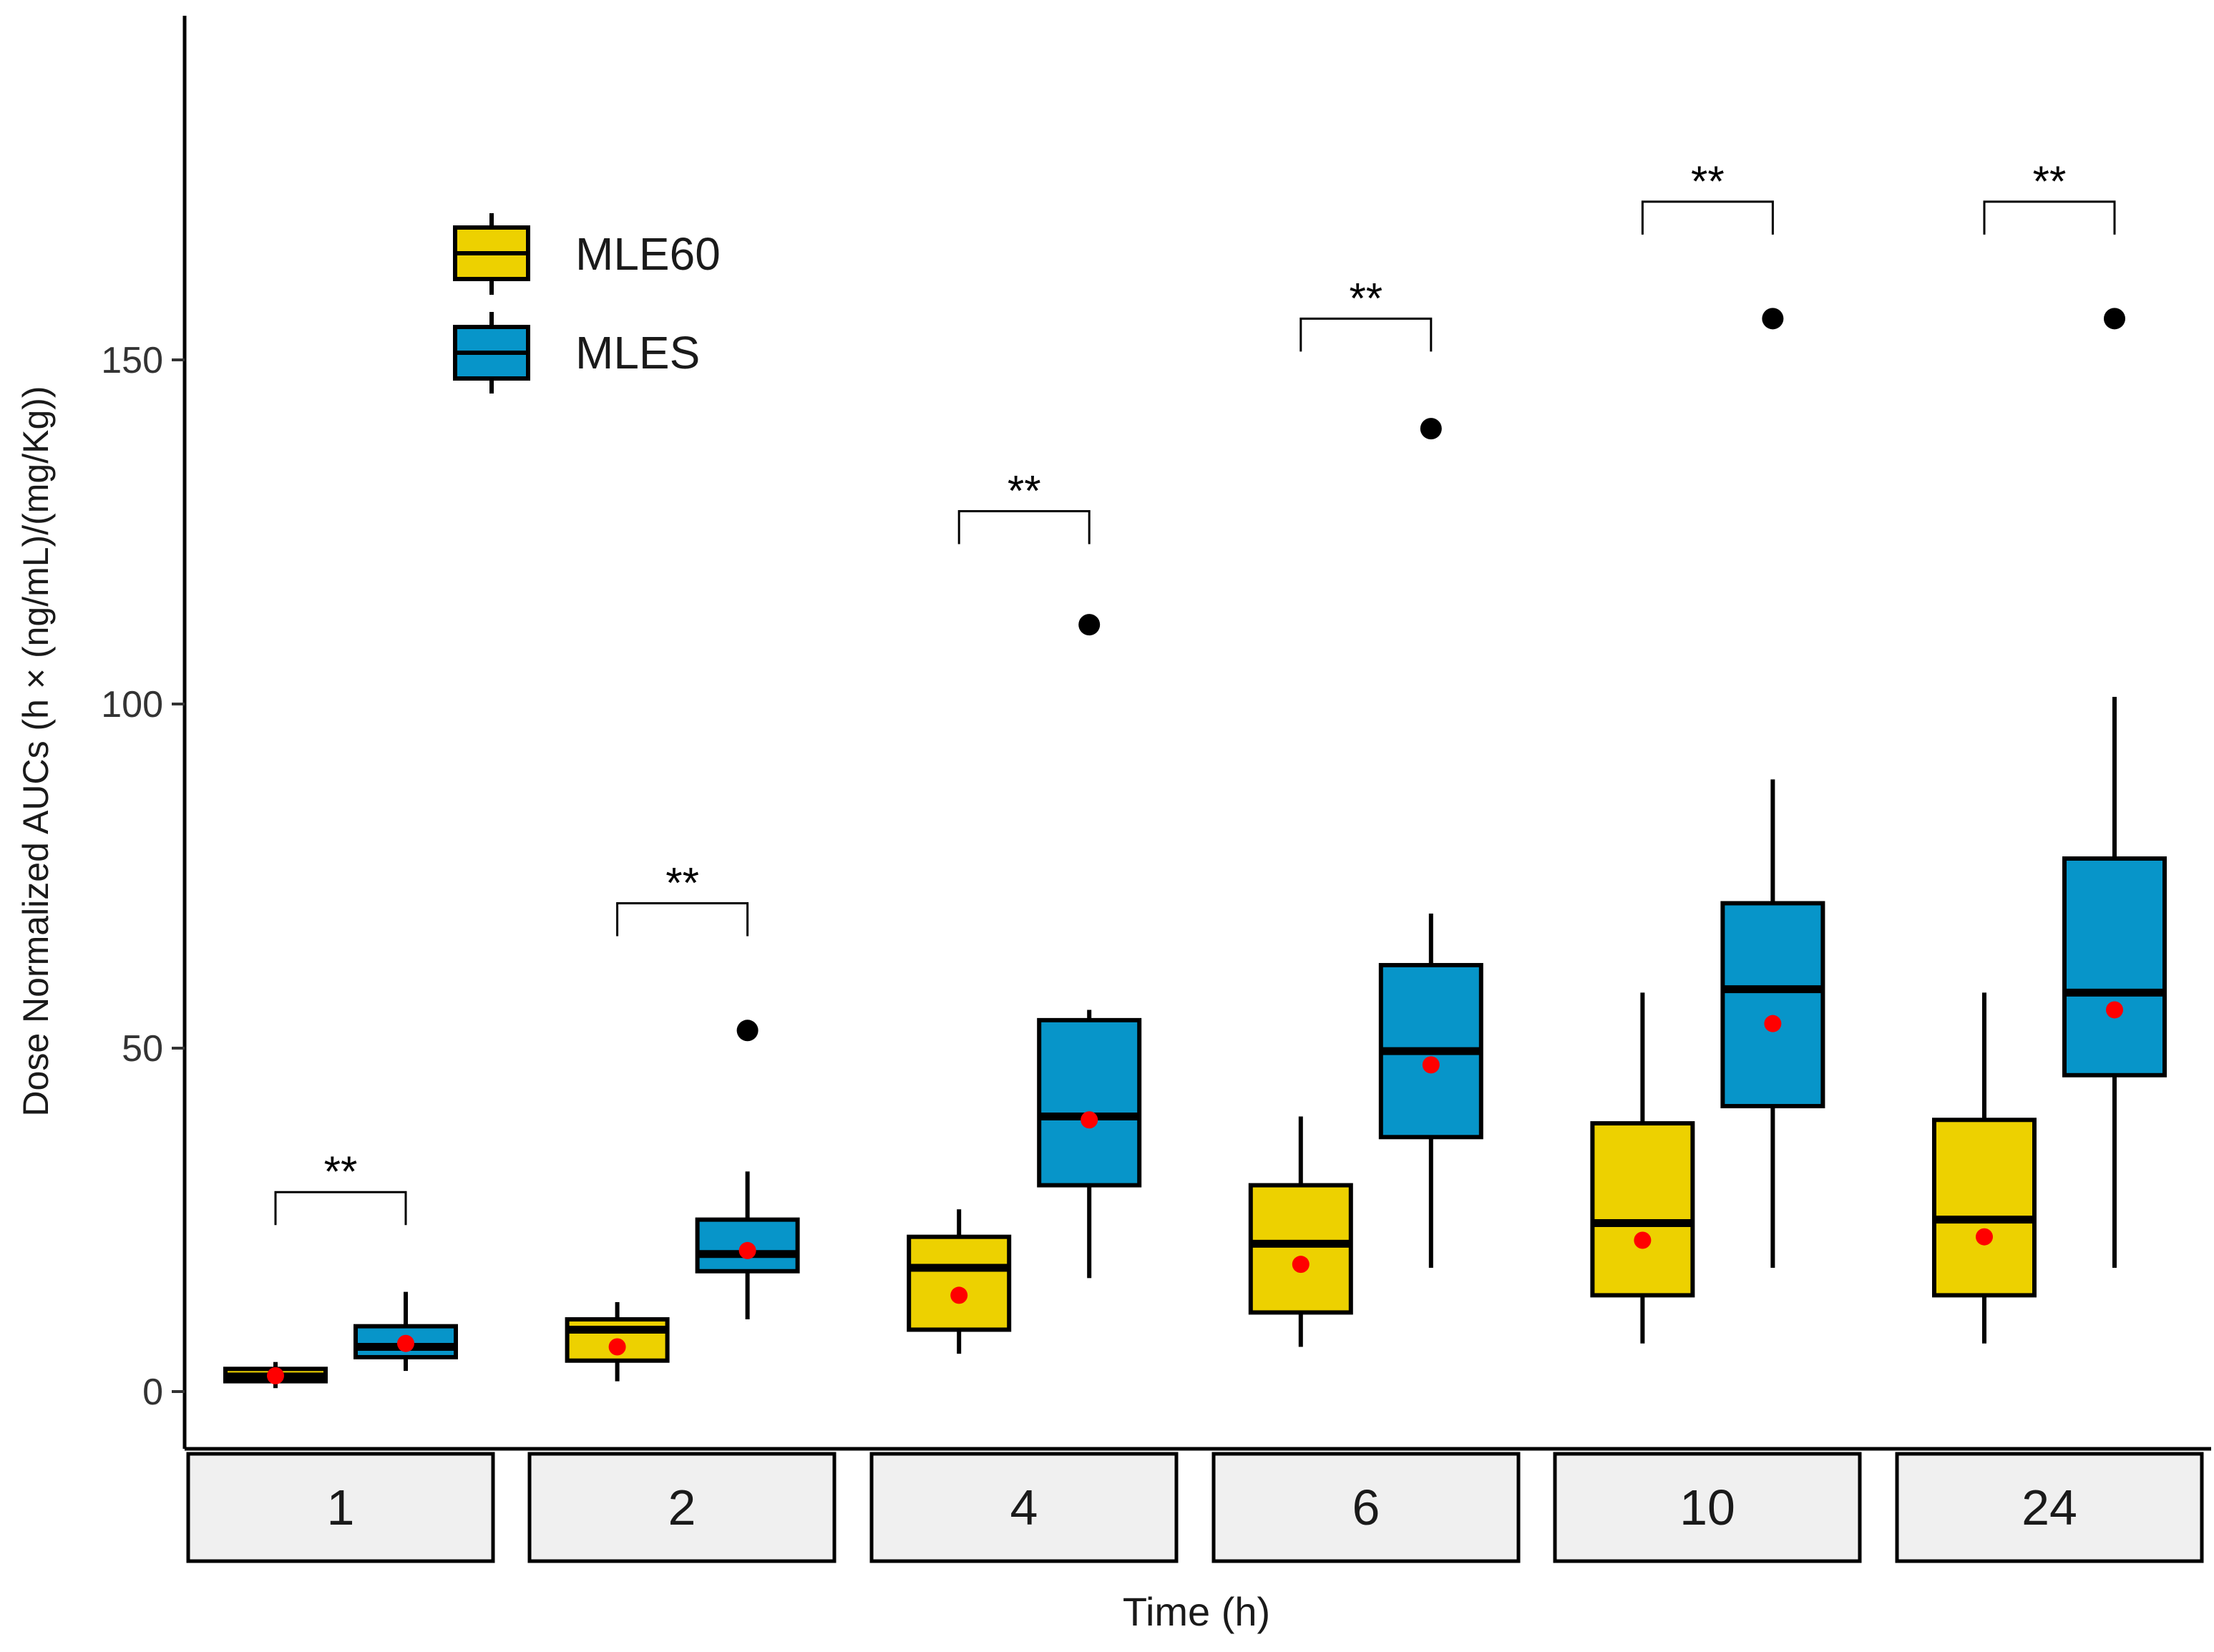 Image resolution: width=2214 pixels, height=1652 pixels. I want to click on significance-label-2: **, so click(682, 882).